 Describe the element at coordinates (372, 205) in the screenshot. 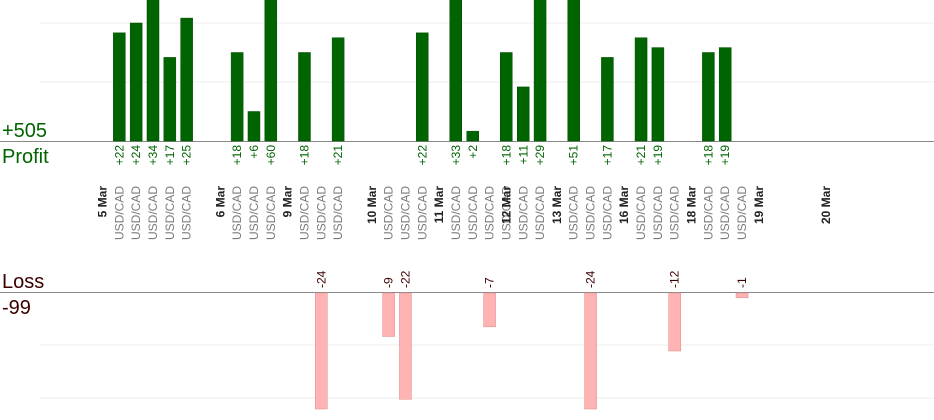

I see `date-label: 10 Mar` at that location.